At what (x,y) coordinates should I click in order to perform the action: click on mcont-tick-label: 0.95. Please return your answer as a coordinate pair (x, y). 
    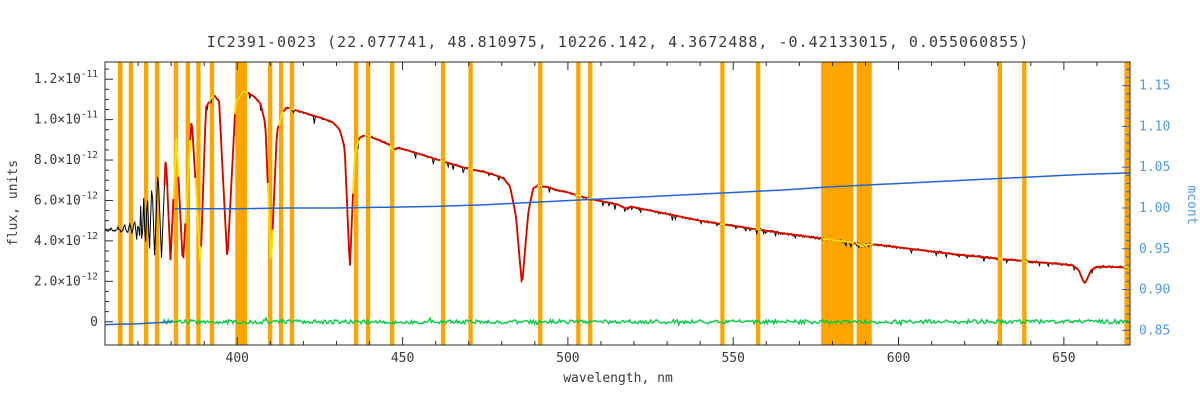
    Looking at the image, I should click on (1154, 249).